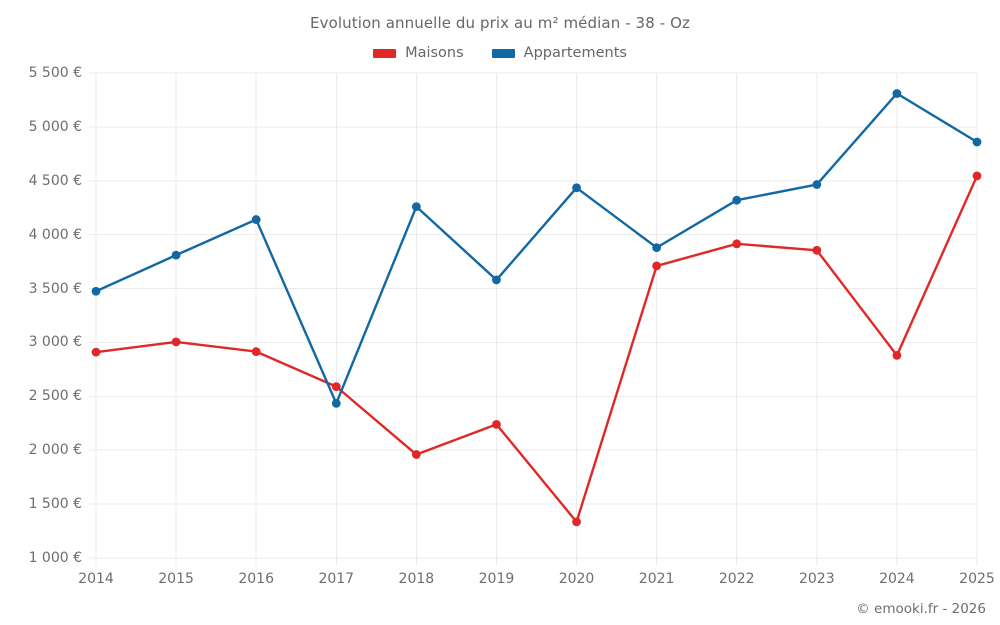 The image size is (1000, 625). What do you see at coordinates (434, 53) in the screenshot?
I see `legend-label-maisons: Maisons` at bounding box center [434, 53].